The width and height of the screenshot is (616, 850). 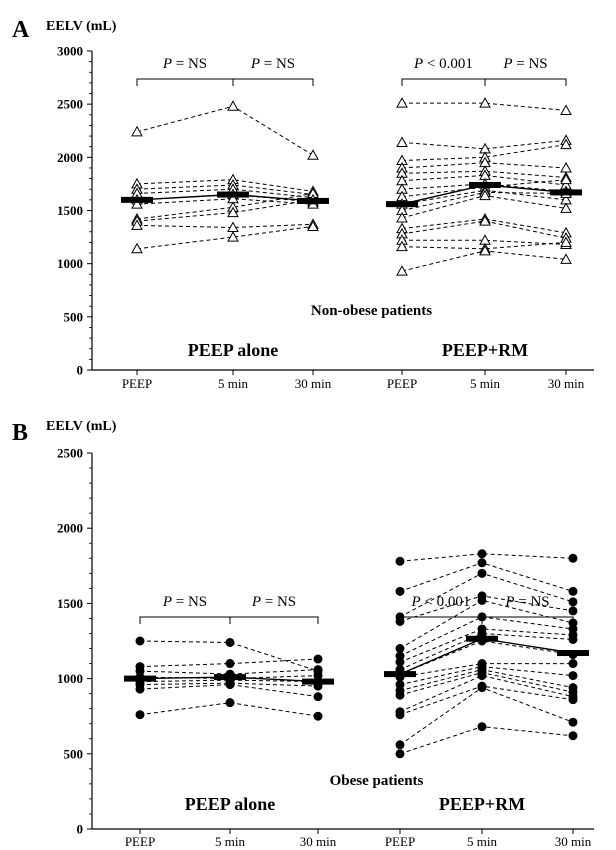 I want to click on panel-label: A, so click(x=21, y=30).